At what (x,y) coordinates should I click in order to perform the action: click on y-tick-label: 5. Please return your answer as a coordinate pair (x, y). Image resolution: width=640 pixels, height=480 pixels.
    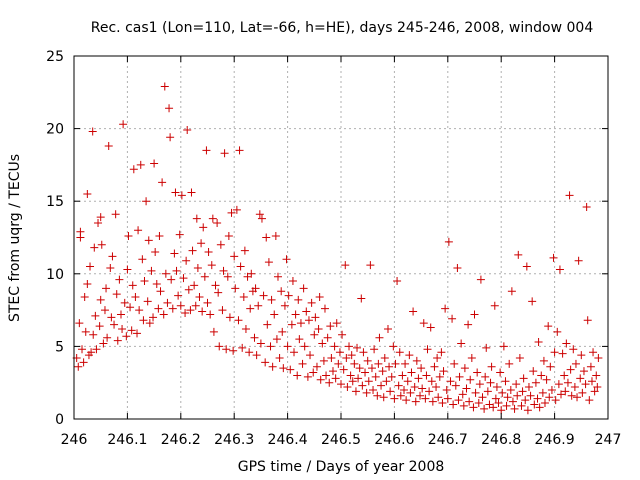
    Looking at the image, I should click on (59, 347).